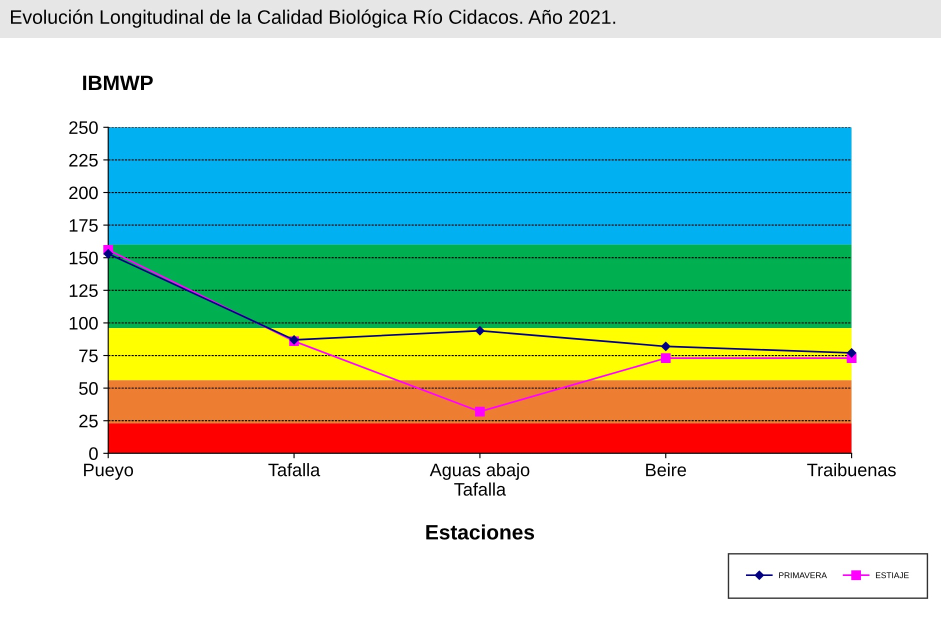  Describe the element at coordinates (851, 469) in the screenshot. I see `x-tick-label: Traibuenas` at that location.